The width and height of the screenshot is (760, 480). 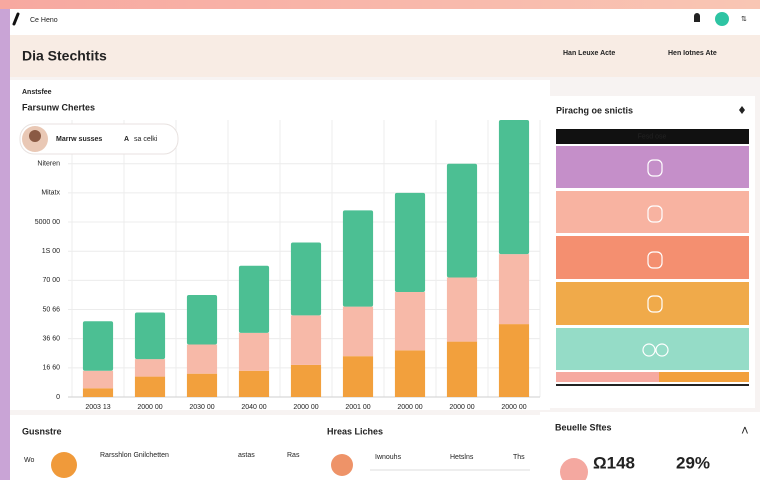 I want to click on nav-avatar, so click(x=722, y=19).